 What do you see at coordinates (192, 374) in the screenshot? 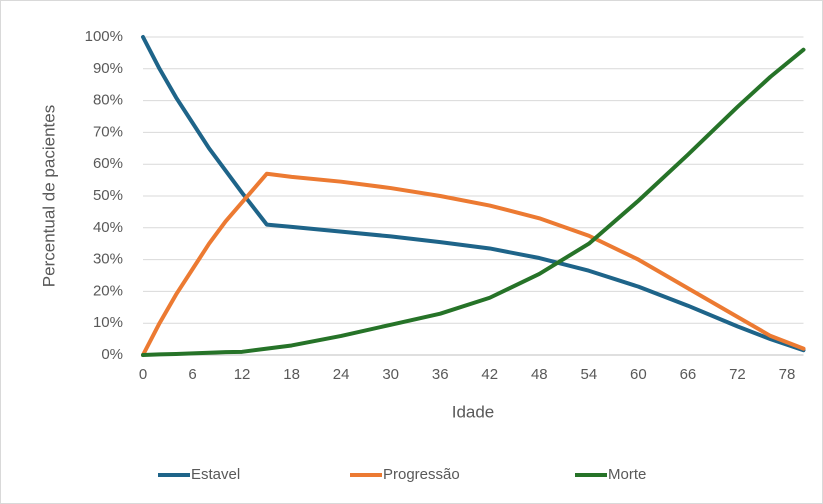
I see `x-tick-label: 6` at bounding box center [192, 374].